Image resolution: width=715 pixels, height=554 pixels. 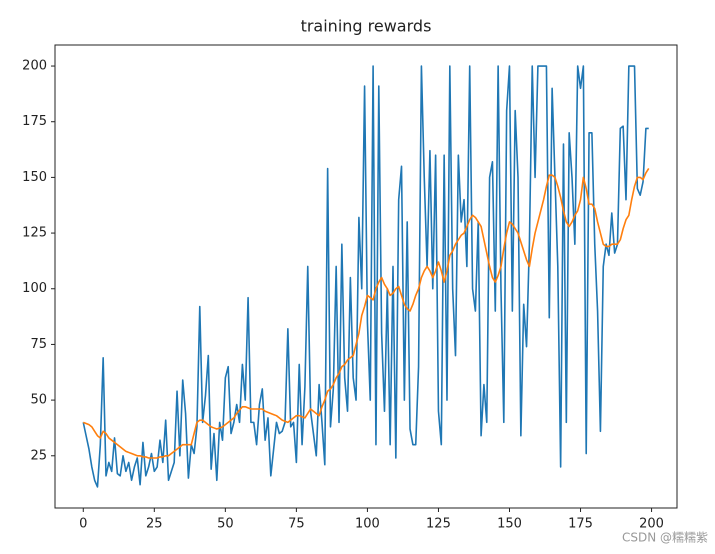 What do you see at coordinates (225, 524) in the screenshot?
I see `x-tick-label: 50` at bounding box center [225, 524].